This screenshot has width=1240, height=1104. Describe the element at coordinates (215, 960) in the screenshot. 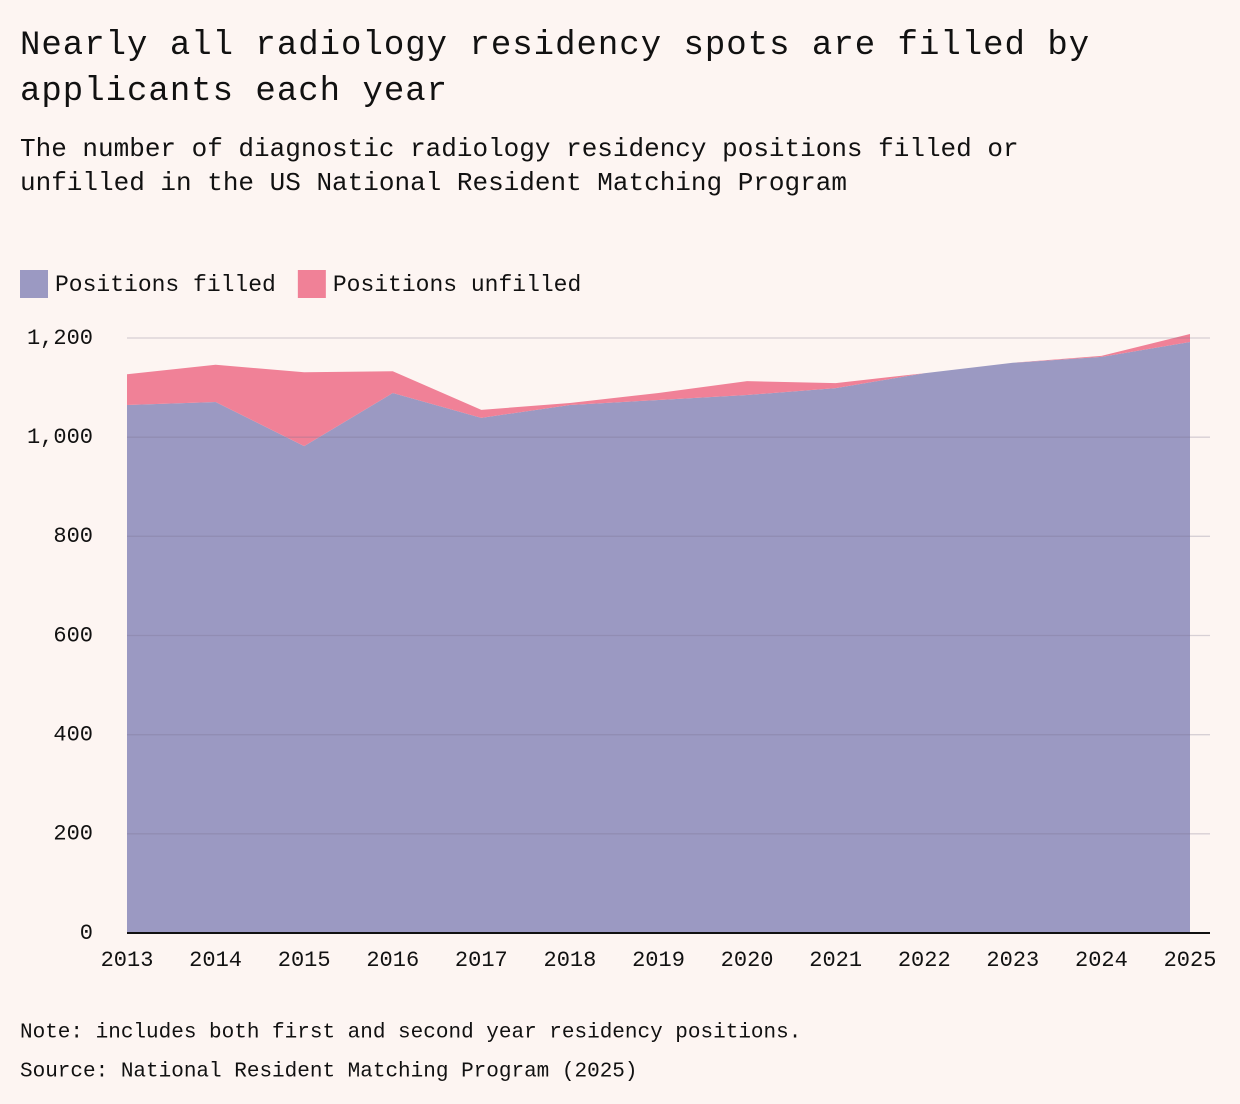

I see `x-tick-label: 2014` at that location.